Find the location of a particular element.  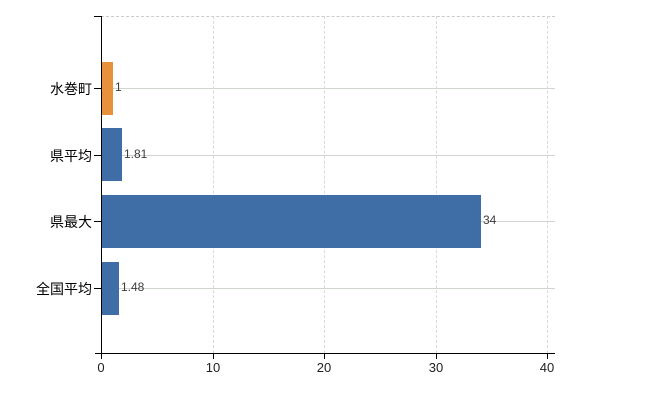

x-tick-label: 40 is located at coordinates (547, 367).